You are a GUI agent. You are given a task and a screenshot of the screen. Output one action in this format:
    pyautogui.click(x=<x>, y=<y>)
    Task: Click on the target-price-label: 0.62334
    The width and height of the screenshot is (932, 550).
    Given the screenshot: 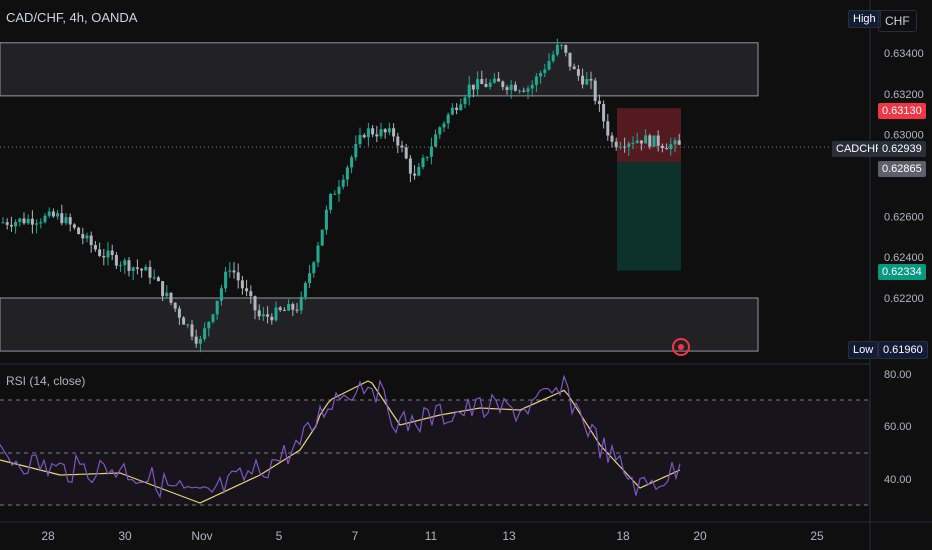 What is the action you would take?
    pyautogui.click(x=902, y=272)
    